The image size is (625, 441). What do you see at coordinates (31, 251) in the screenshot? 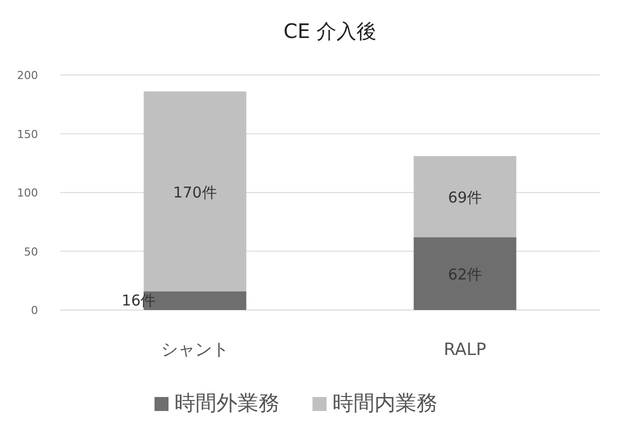
I see `y-tick-label: 50` at bounding box center [31, 251].